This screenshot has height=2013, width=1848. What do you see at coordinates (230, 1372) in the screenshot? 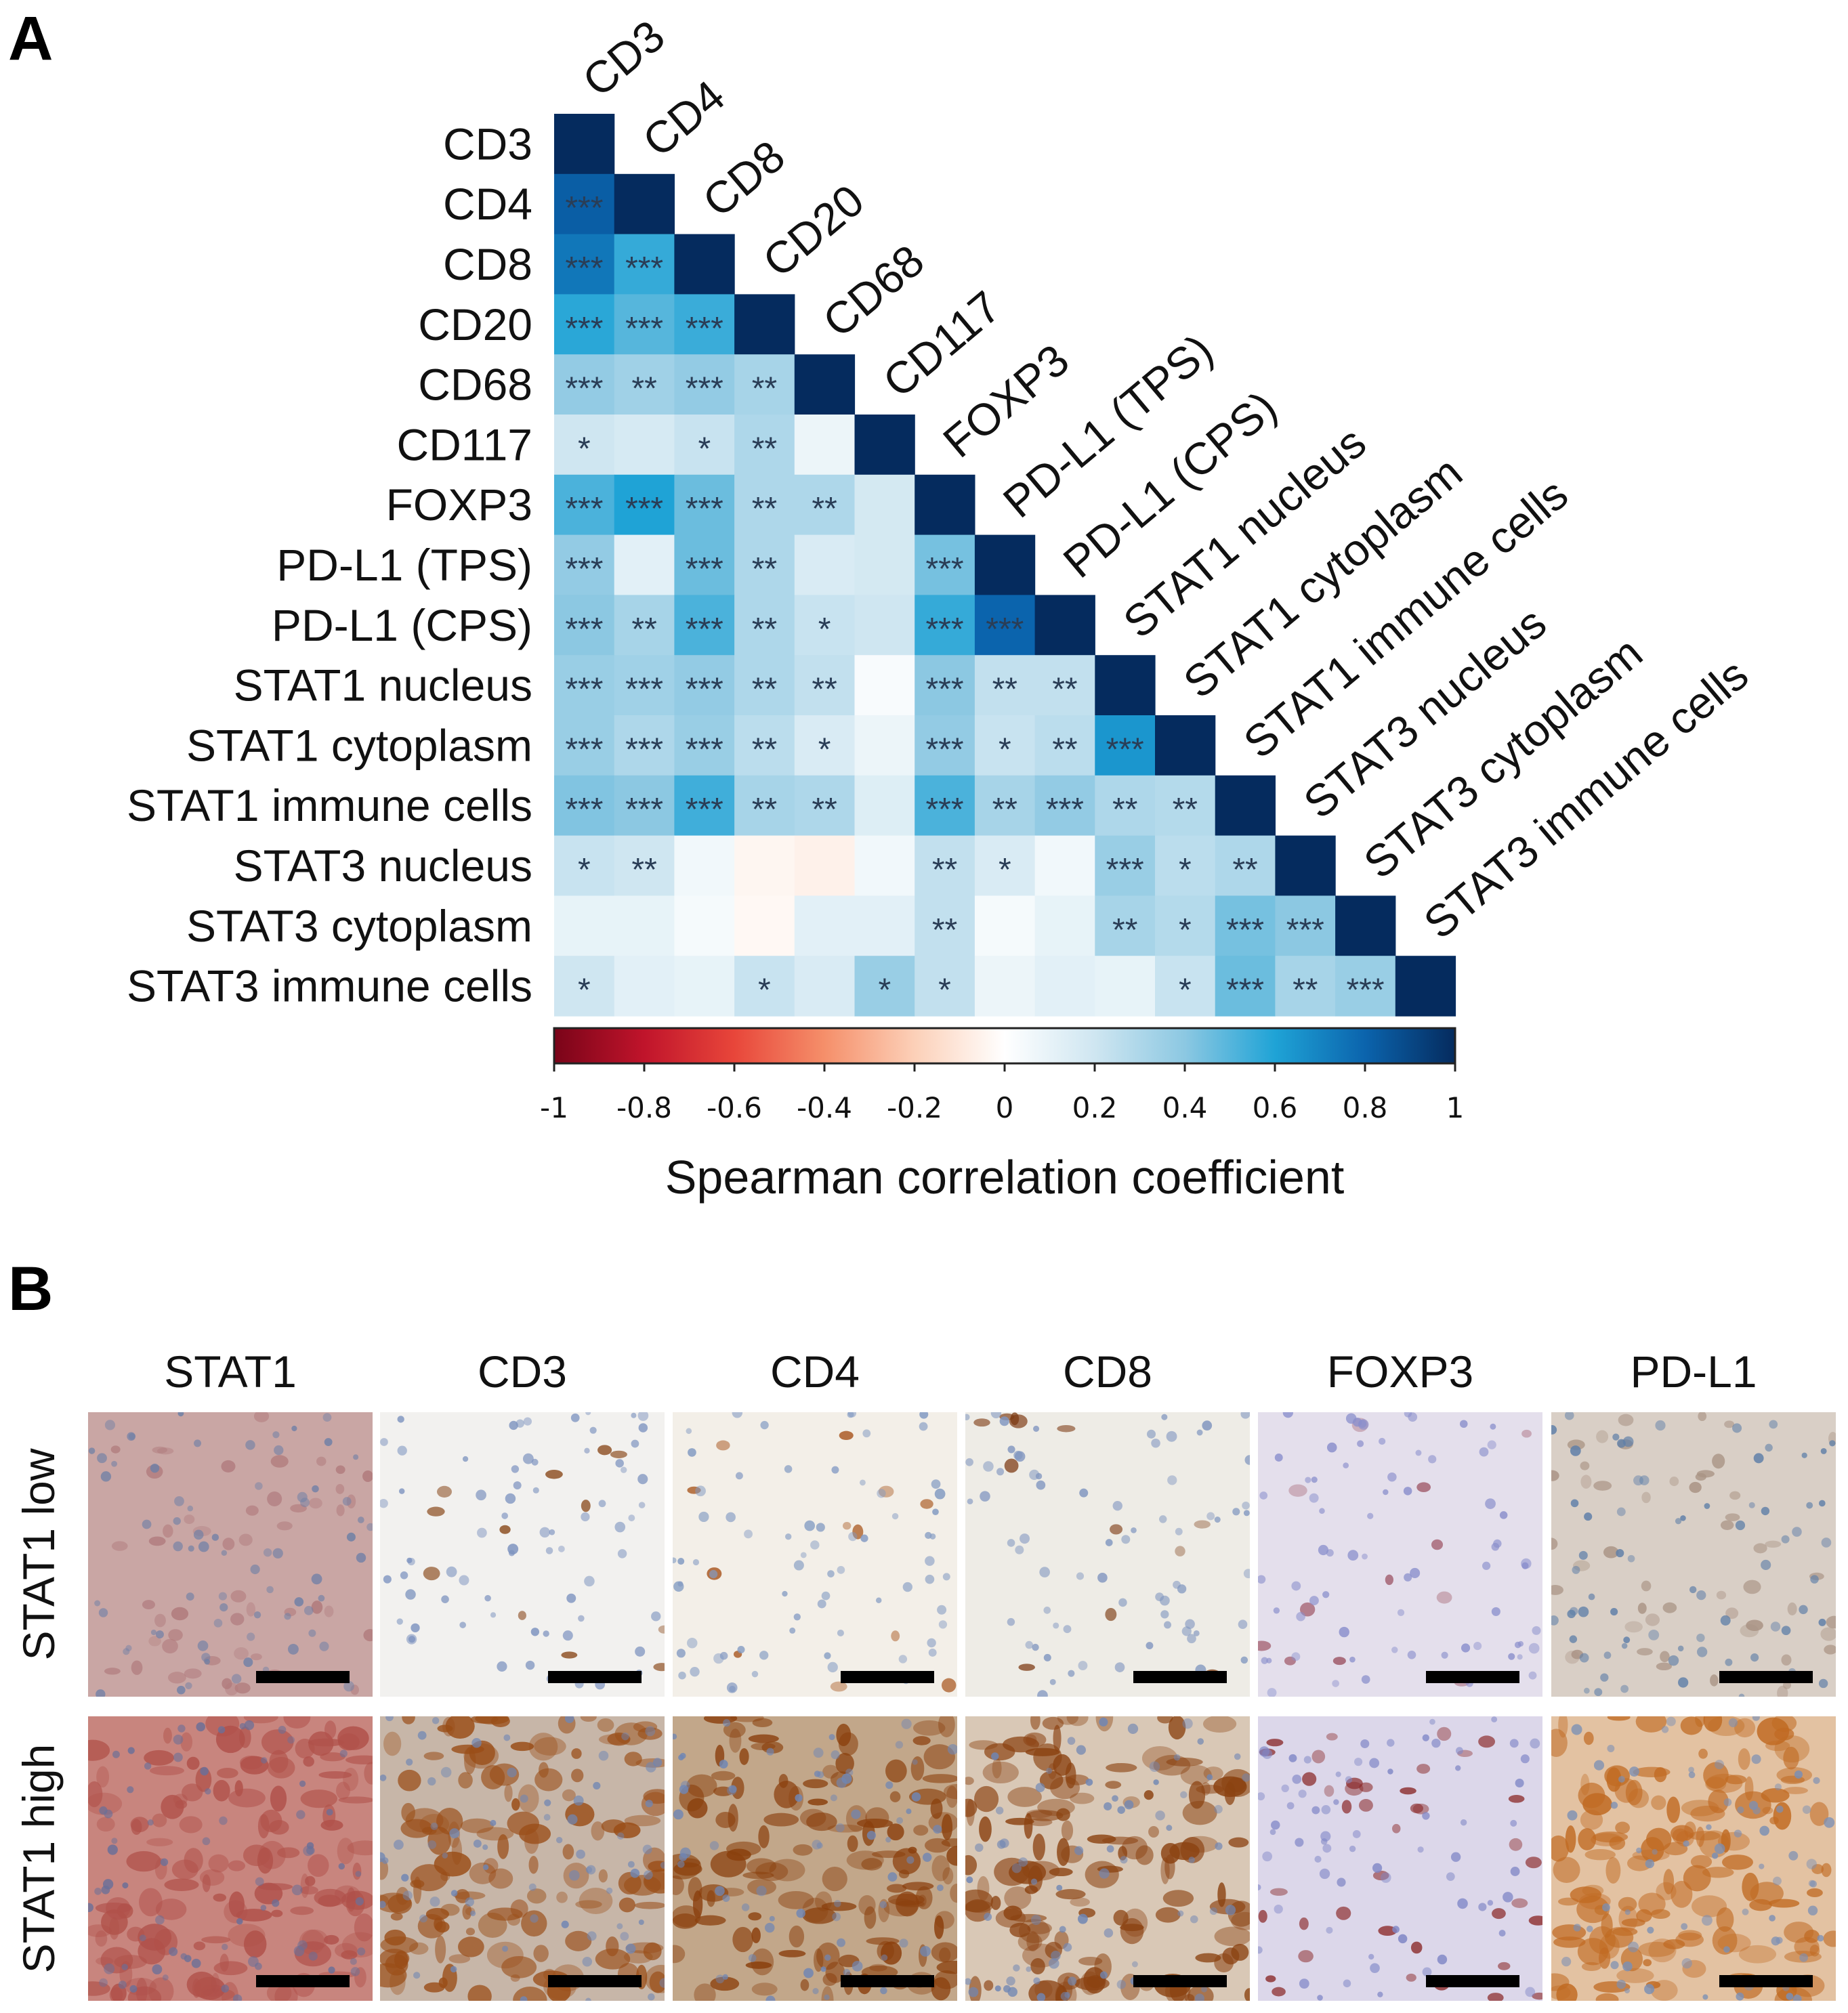
I see `micrograph-column-title: STAT1` at bounding box center [230, 1372].